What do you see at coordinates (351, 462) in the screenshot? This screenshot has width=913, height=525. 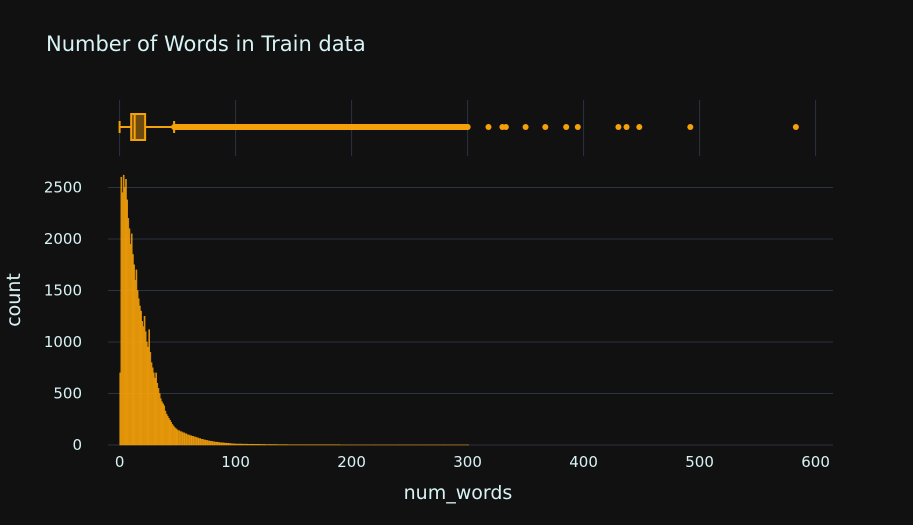 I see `x-tick-label: 200` at bounding box center [351, 462].